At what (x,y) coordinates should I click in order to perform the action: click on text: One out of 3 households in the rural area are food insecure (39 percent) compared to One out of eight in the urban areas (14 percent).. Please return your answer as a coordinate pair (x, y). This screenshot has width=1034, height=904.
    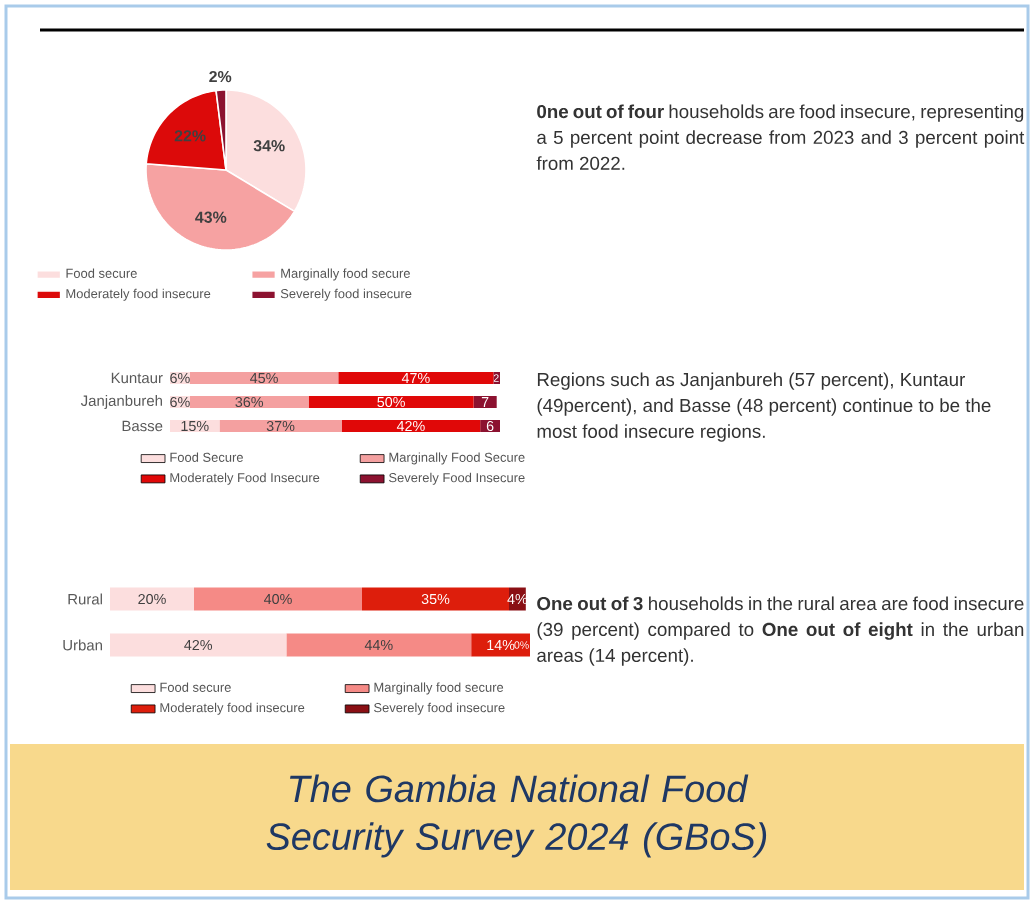
    Looking at the image, I should click on (780, 631).